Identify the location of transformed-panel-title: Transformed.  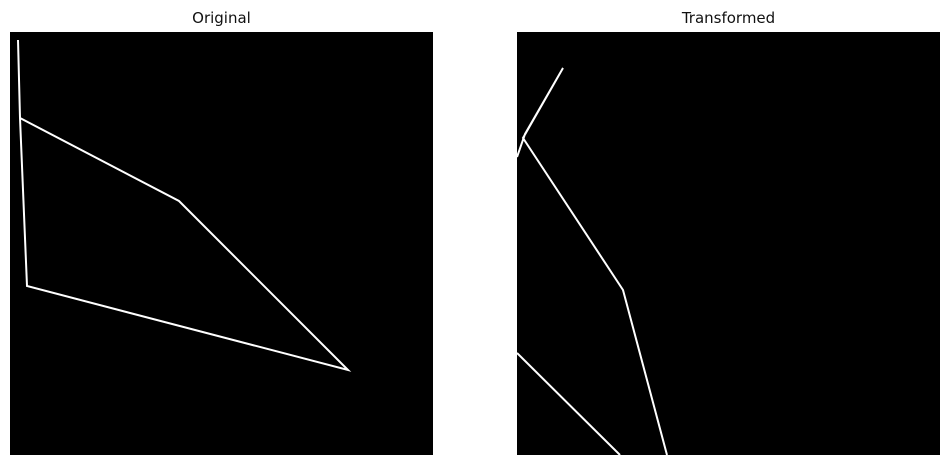
(728, 18).